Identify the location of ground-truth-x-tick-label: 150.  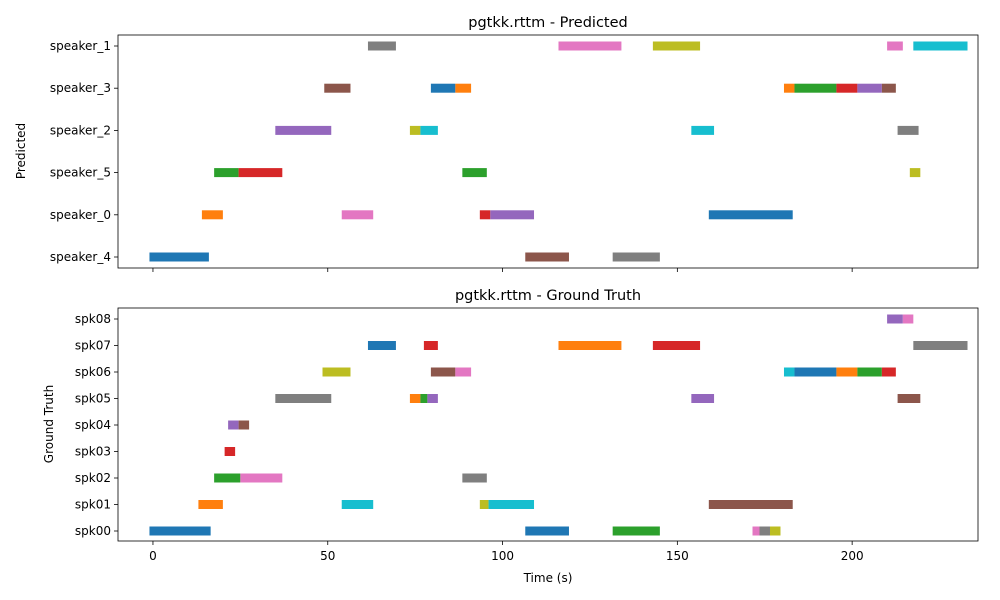
(677, 556).